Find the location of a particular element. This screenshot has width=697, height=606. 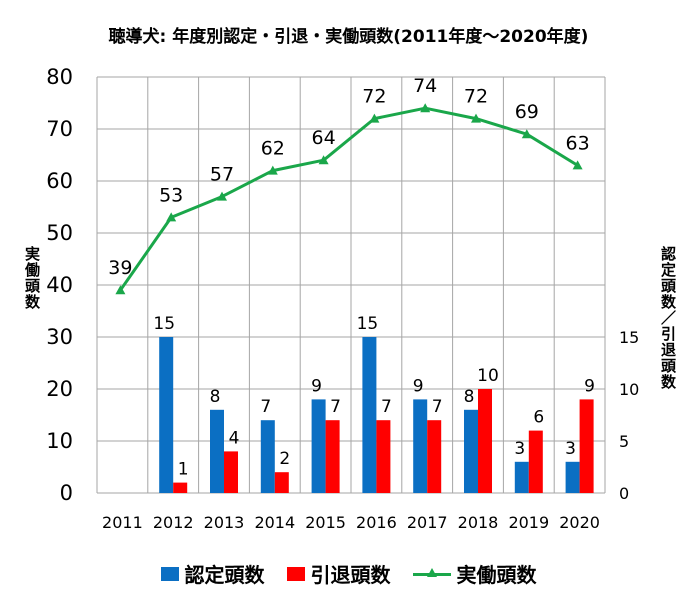

left-axis-tick: 20 is located at coordinates (59, 389).